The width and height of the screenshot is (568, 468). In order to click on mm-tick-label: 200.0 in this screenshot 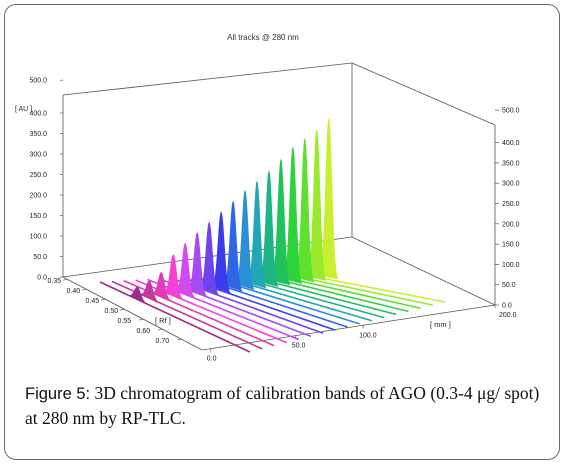, I will do `click(508, 315)`.